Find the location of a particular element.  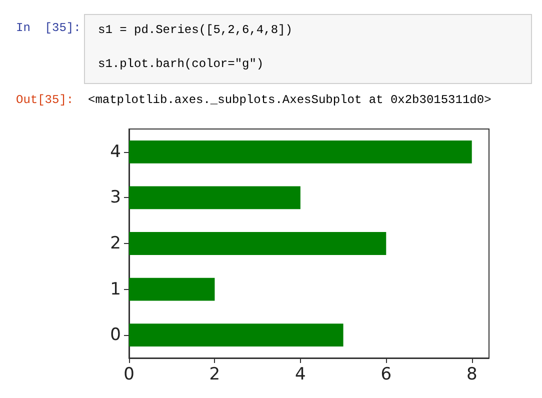

text: In [35]: is located at coordinates (48, 28).